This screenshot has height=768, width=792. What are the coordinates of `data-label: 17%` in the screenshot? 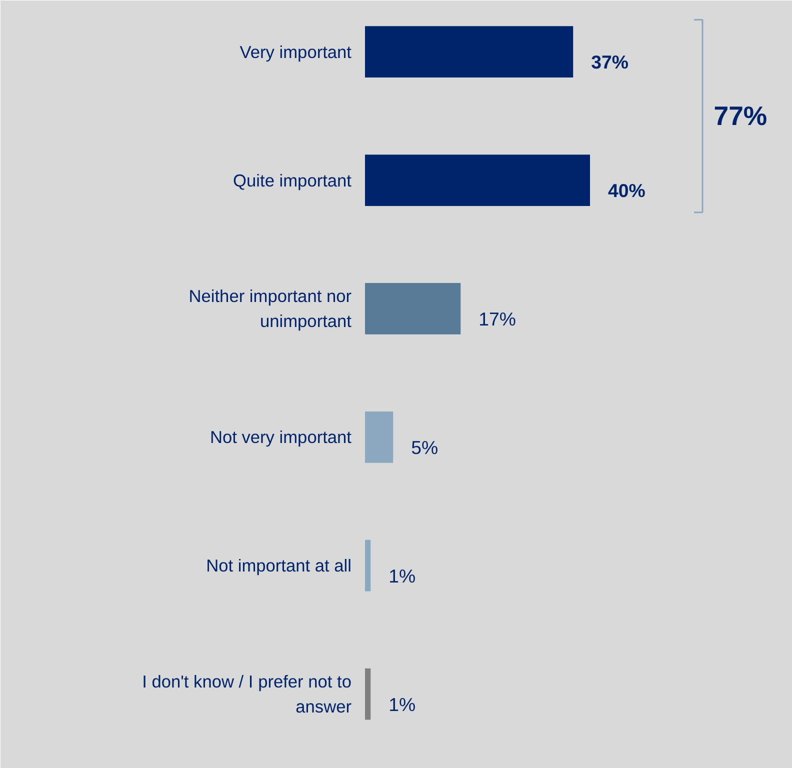 It's located at (497, 319).